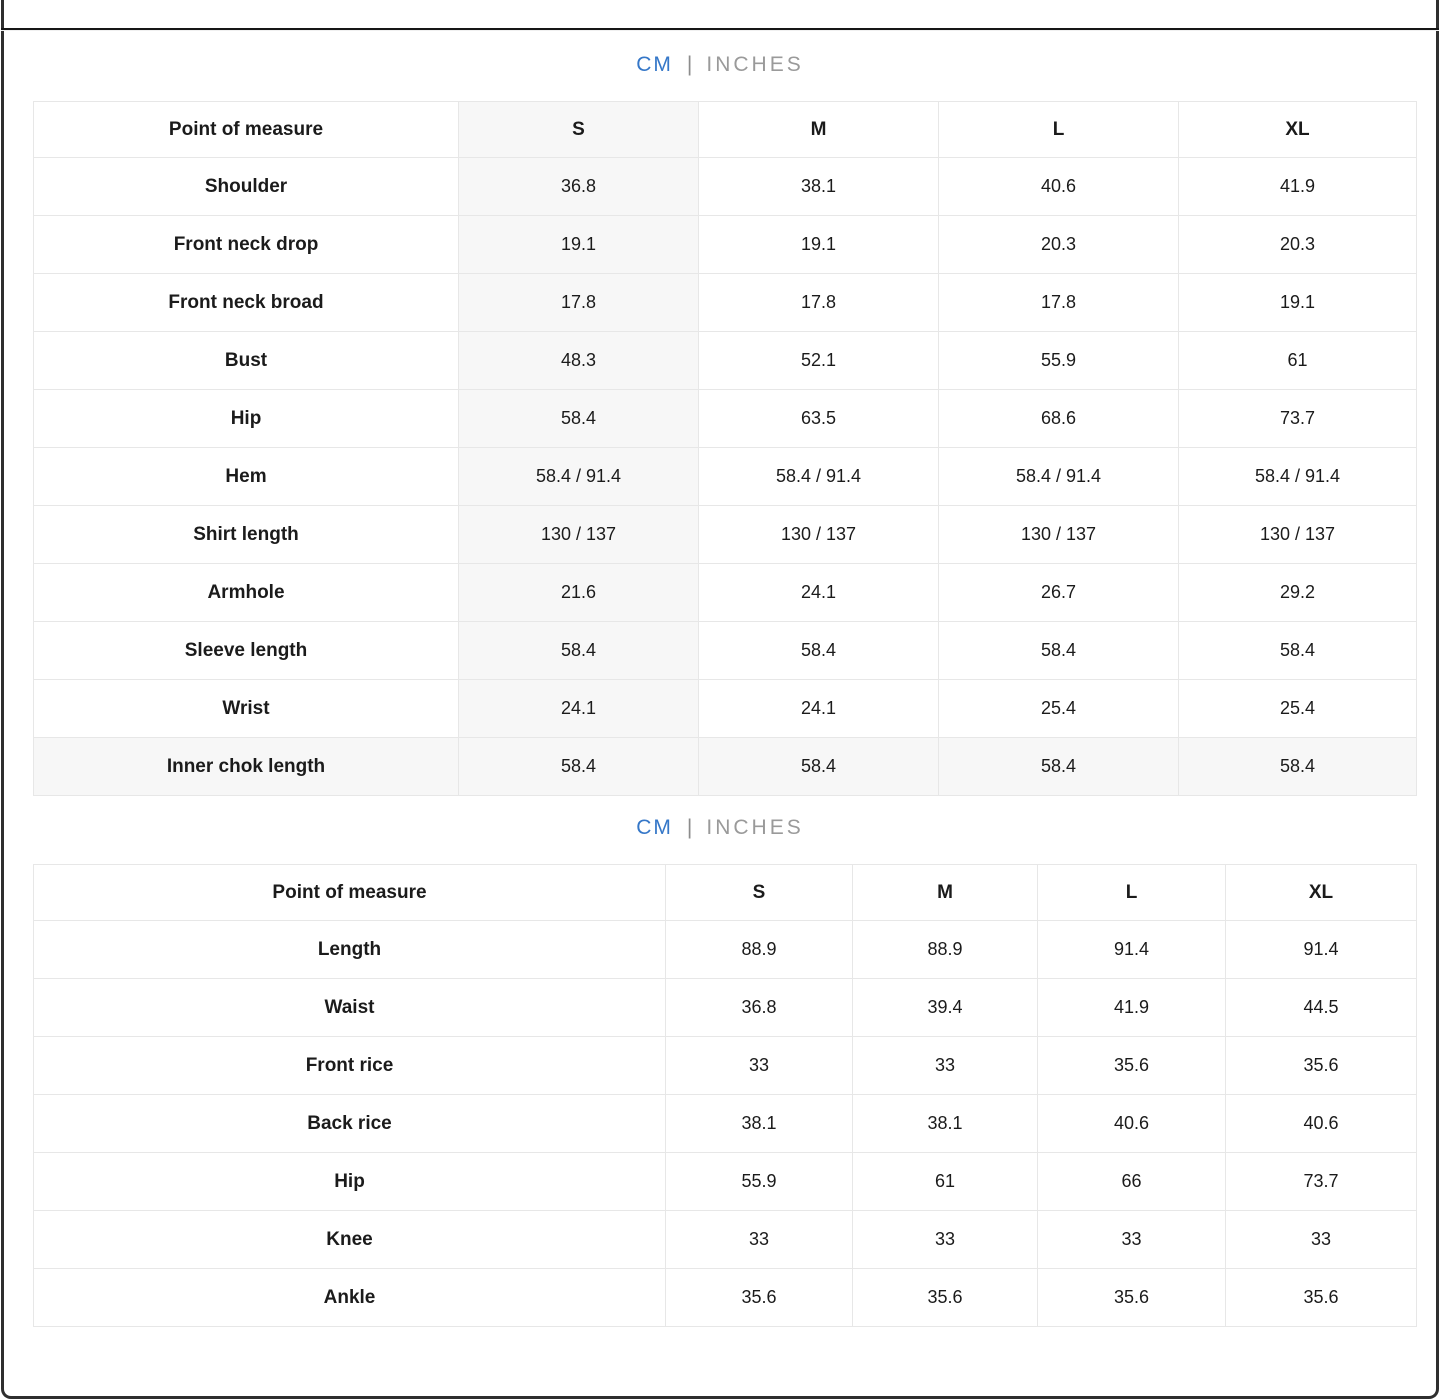  I want to click on table-row: Armhole 21.6 24.1 26.7 29.2, so click(725, 592).